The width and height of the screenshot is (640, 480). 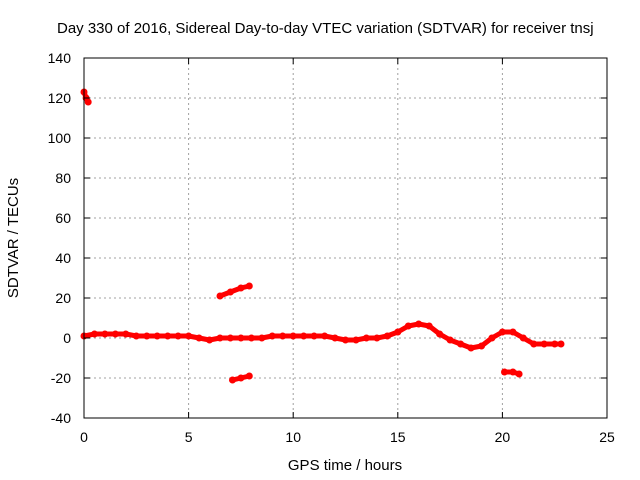 What do you see at coordinates (63, 258) in the screenshot?
I see `y-tick-label: 40` at bounding box center [63, 258].